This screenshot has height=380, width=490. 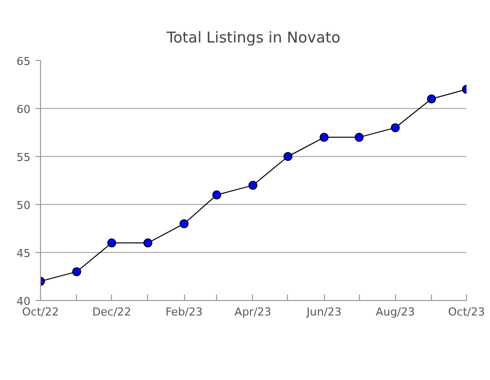 I want to click on x-tick-label: Feb/23, so click(x=184, y=312).